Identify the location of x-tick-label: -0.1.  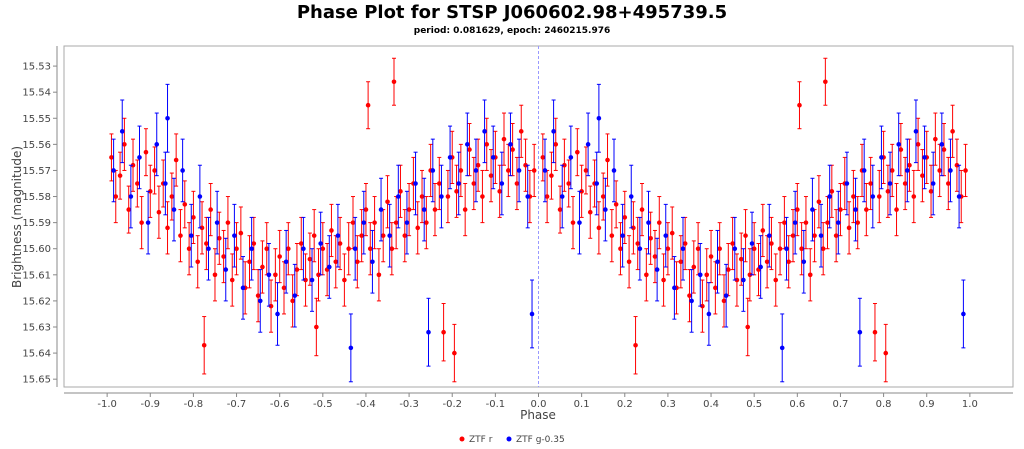
(496, 404).